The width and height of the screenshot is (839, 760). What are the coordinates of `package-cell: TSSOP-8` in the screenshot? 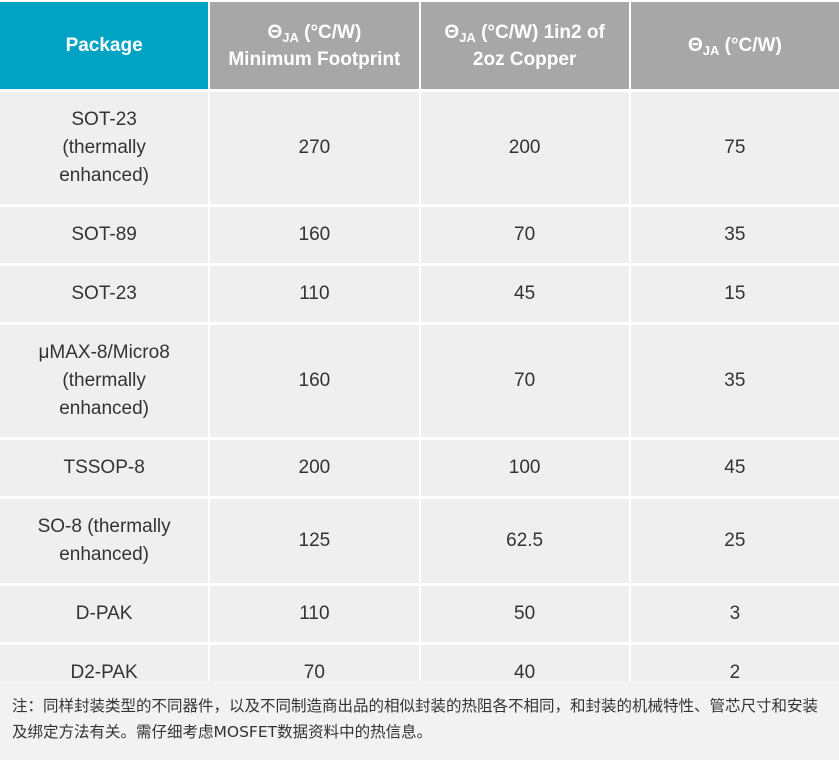 It's located at (104, 468).